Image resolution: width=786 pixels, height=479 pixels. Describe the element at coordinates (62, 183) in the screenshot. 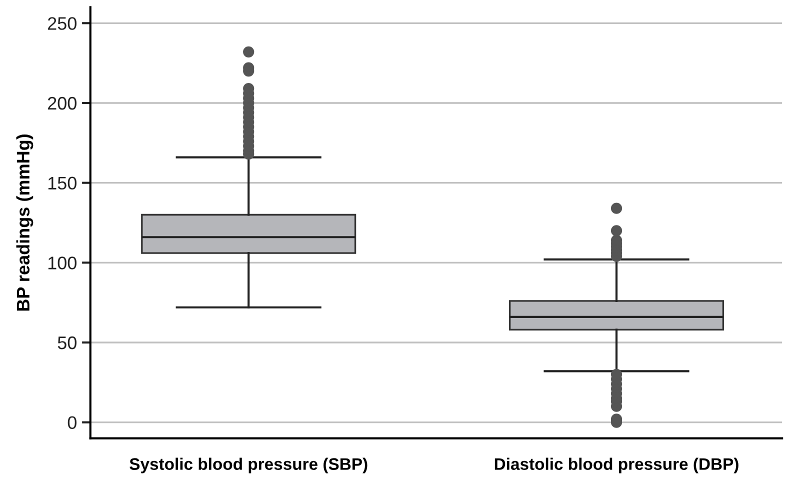

I see `y-tick-label: 150` at that location.